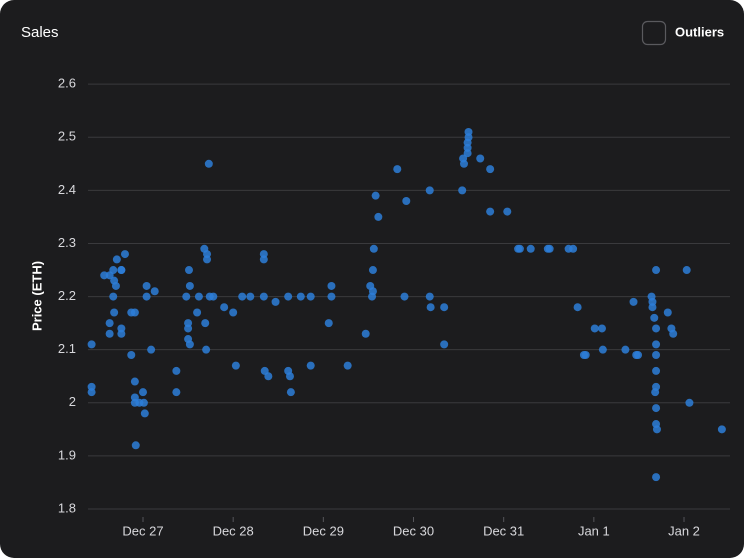 Image resolution: width=744 pixels, height=558 pixels. I want to click on x-tick-label: Jan 2, so click(684, 530).